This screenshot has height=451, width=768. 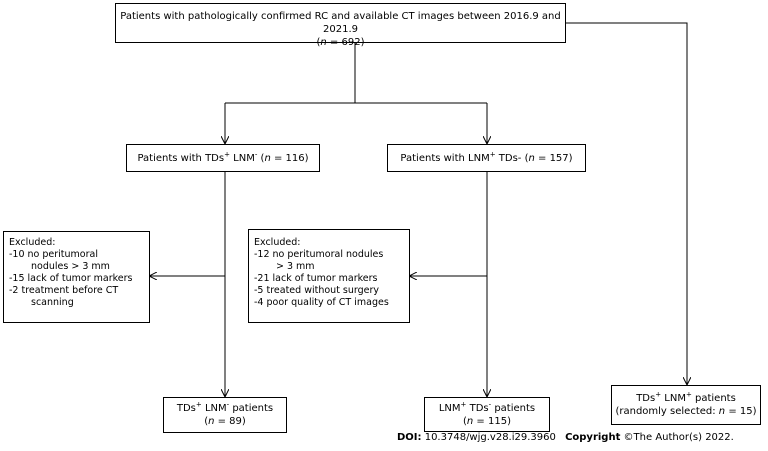 I want to click on result-box-tds-pos-lnm-neg: TDs+ LNM- patients (n = 89), so click(x=225, y=415).